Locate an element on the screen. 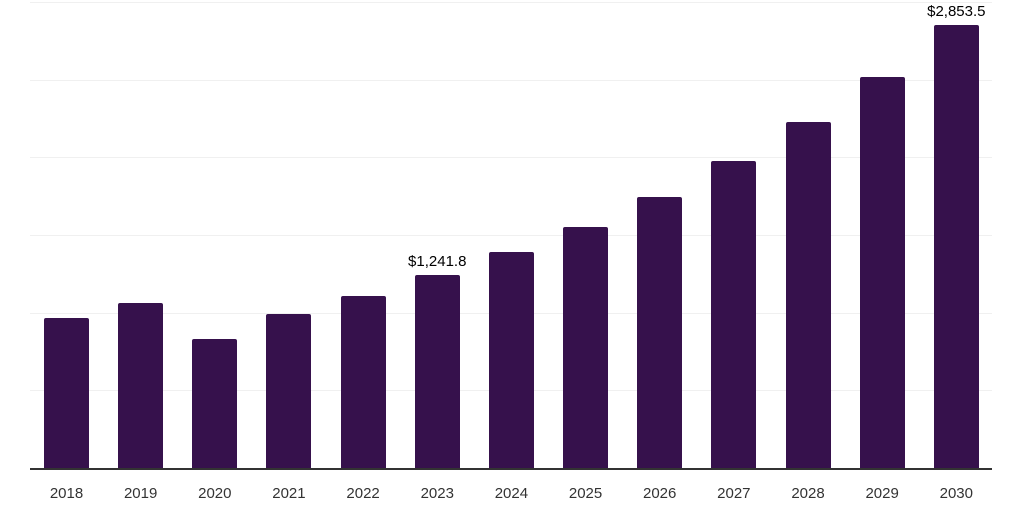  data-label-2023: $1,241.8 is located at coordinates (437, 262).